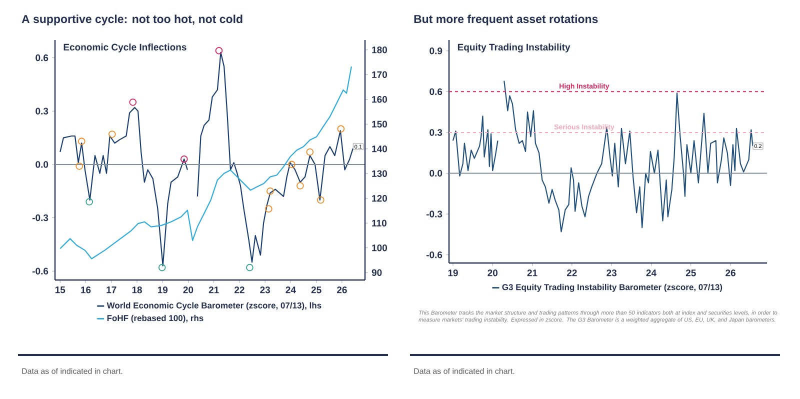  Describe the element at coordinates (137, 290) in the screenshot. I see `x-tick-label: 18` at that location.